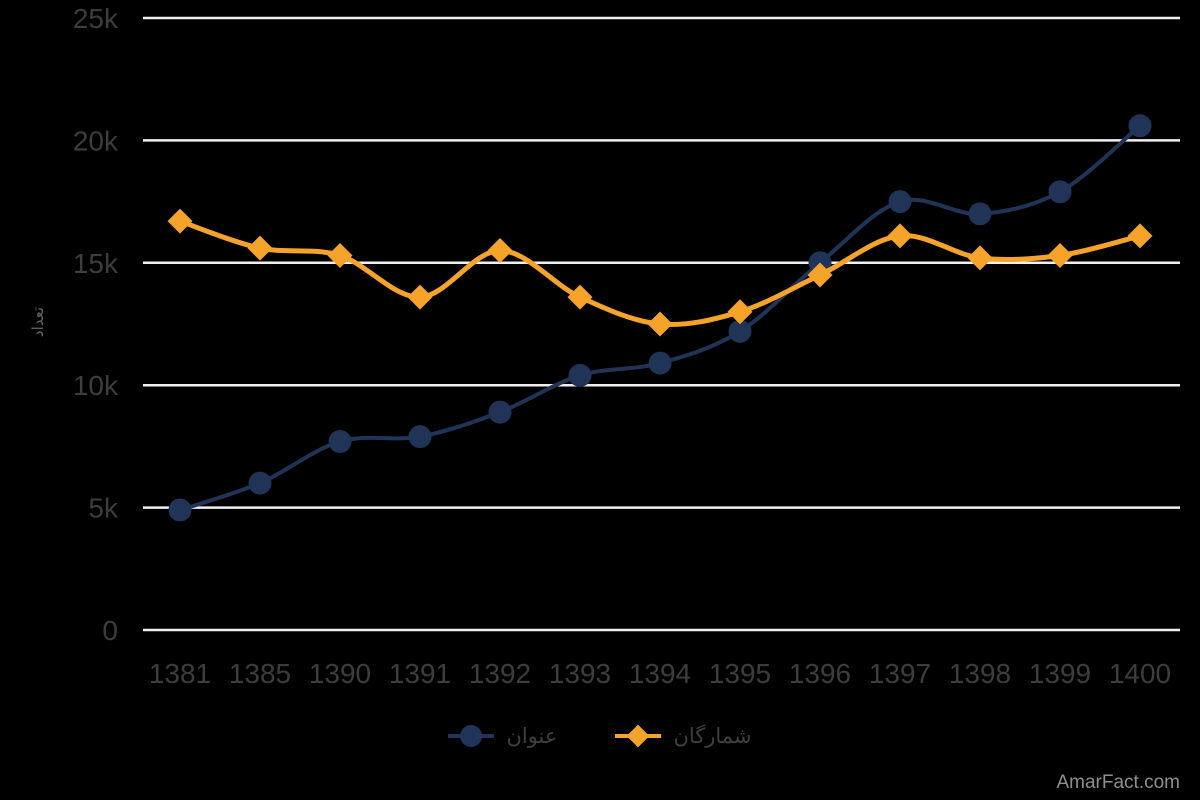 The height and width of the screenshot is (800, 1200). I want to click on circle-marker-icon, so click(471, 736).